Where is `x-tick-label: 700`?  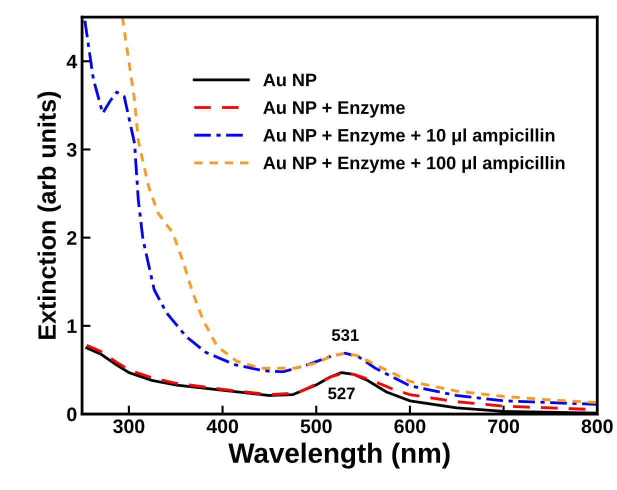
x-tick-label: 700 is located at coordinates (504, 426).